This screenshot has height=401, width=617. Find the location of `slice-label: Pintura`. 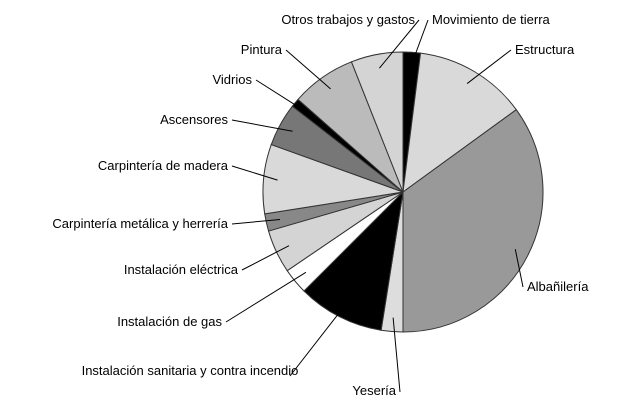

slice-label: Pintura is located at coordinates (261, 49).